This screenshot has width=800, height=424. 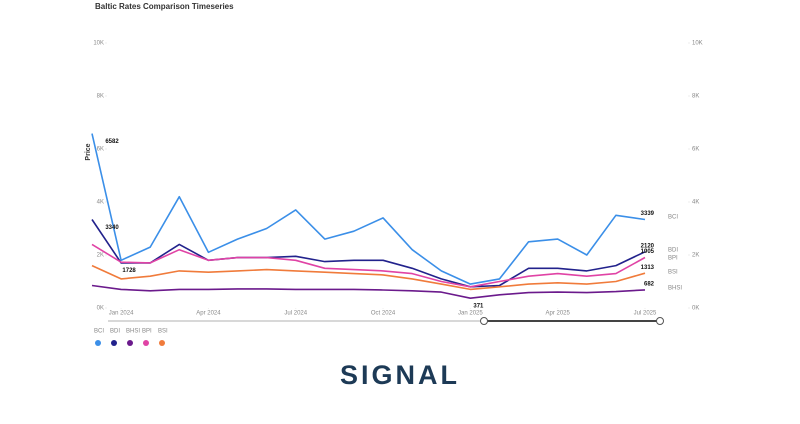 I want to click on series-end-label: BSI, so click(x=673, y=273).